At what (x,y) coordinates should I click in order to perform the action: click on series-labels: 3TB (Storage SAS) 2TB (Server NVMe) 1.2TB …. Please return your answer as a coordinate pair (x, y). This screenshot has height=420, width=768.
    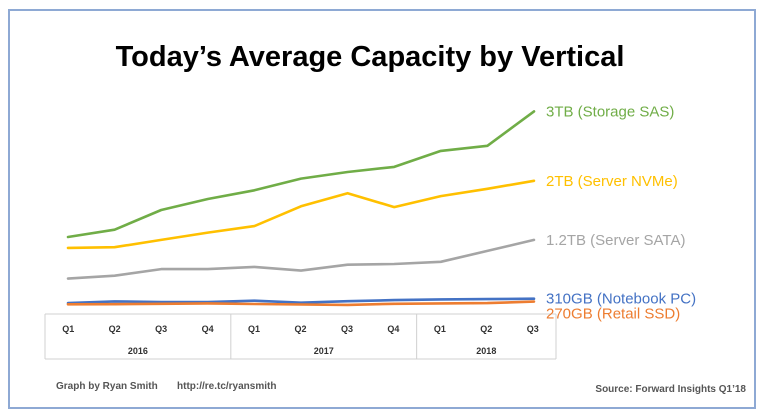
    Looking at the image, I should click on (621, 212).